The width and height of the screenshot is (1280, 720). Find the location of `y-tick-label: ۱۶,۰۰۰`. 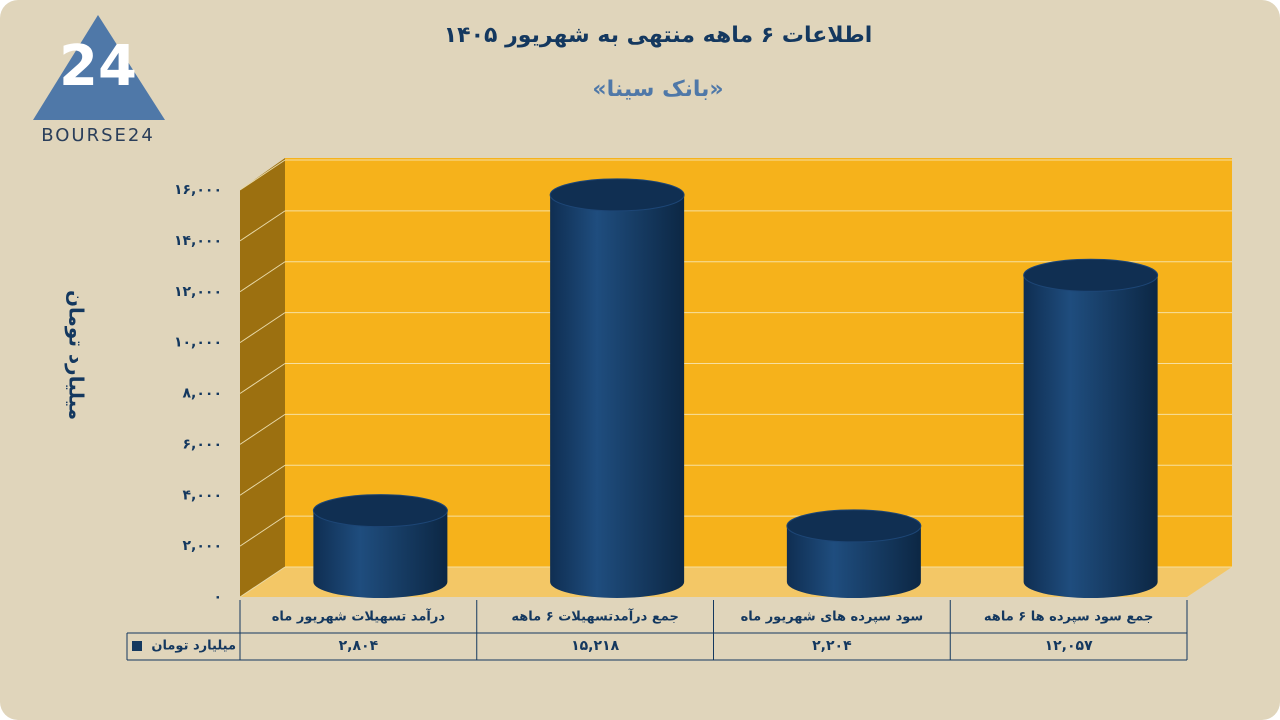

y-tick-label: ۱۶,۰۰۰ is located at coordinates (198, 190).